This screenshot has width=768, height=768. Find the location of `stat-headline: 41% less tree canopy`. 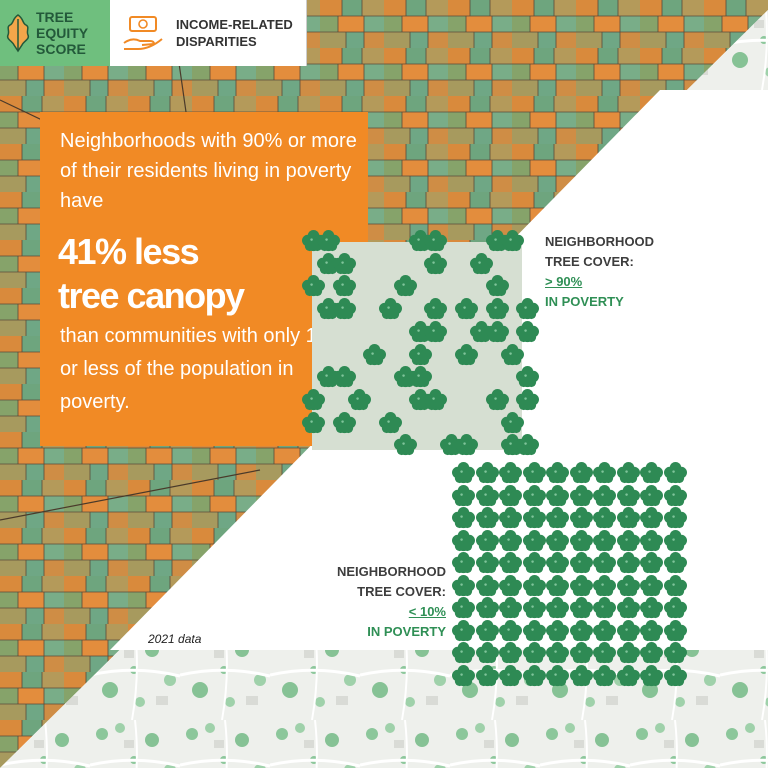

stat-headline: 41% less tree canopy is located at coordinates (151, 274).